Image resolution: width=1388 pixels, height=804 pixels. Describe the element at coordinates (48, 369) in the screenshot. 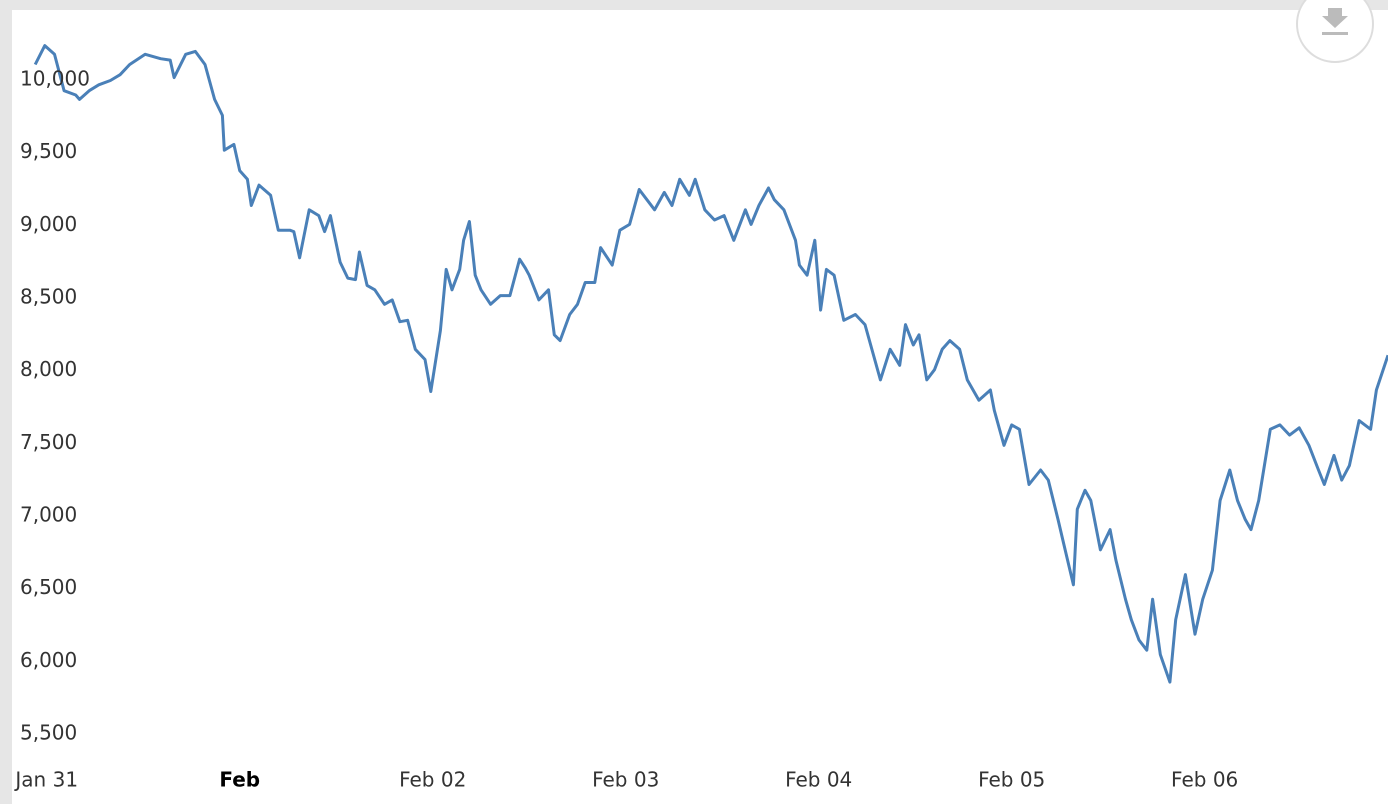

I see `y-tick-label: 8,000` at that location.